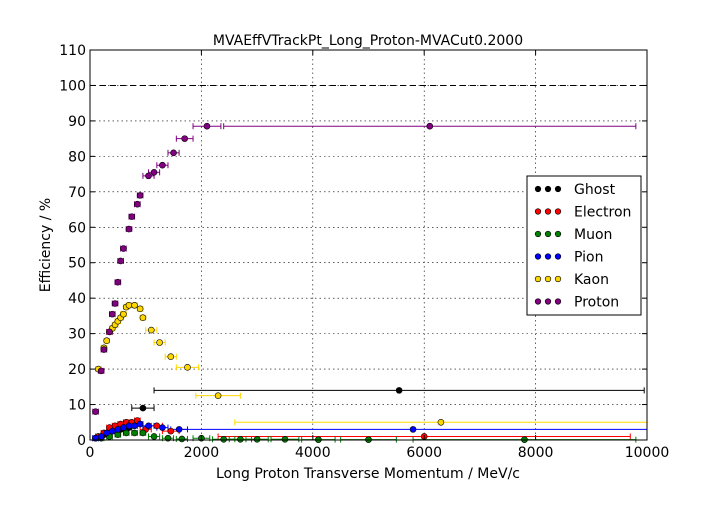 Image resolution: width=720 pixels, height=508 pixels. Describe the element at coordinates (593, 235) in the screenshot. I see `legend-muon-label: Muon` at that location.